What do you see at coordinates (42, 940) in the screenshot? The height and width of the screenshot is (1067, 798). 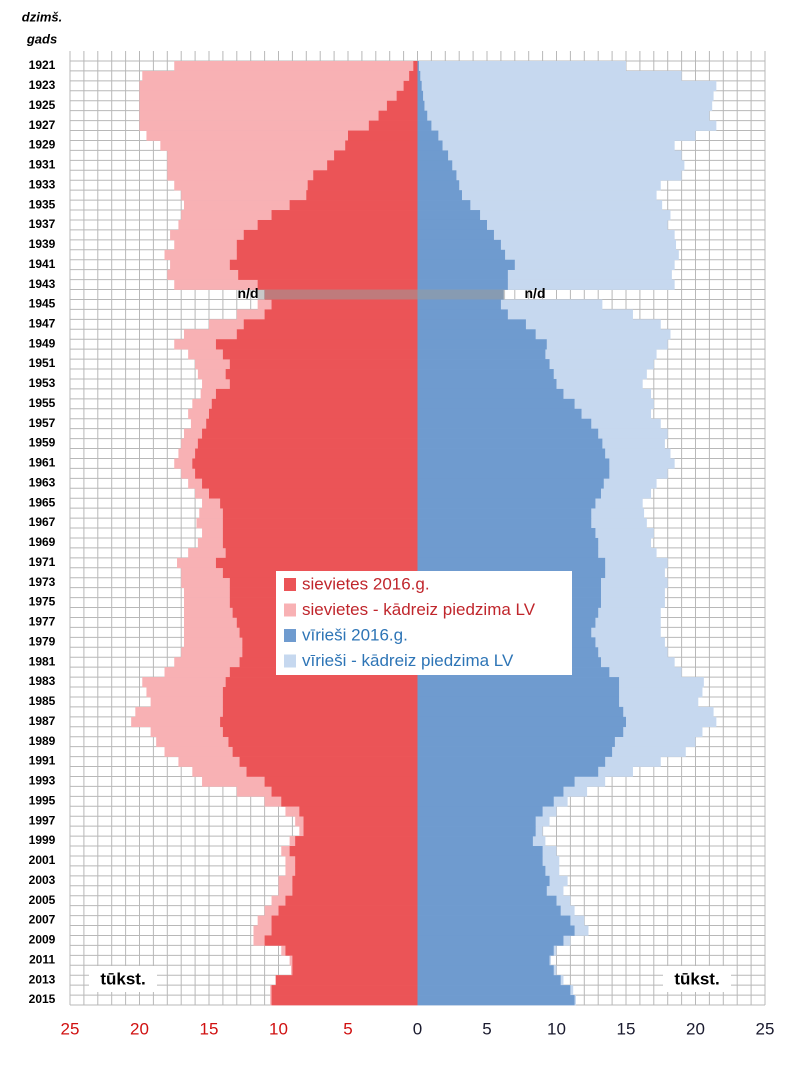 I see `y-tick-label: 2009` at bounding box center [42, 940].